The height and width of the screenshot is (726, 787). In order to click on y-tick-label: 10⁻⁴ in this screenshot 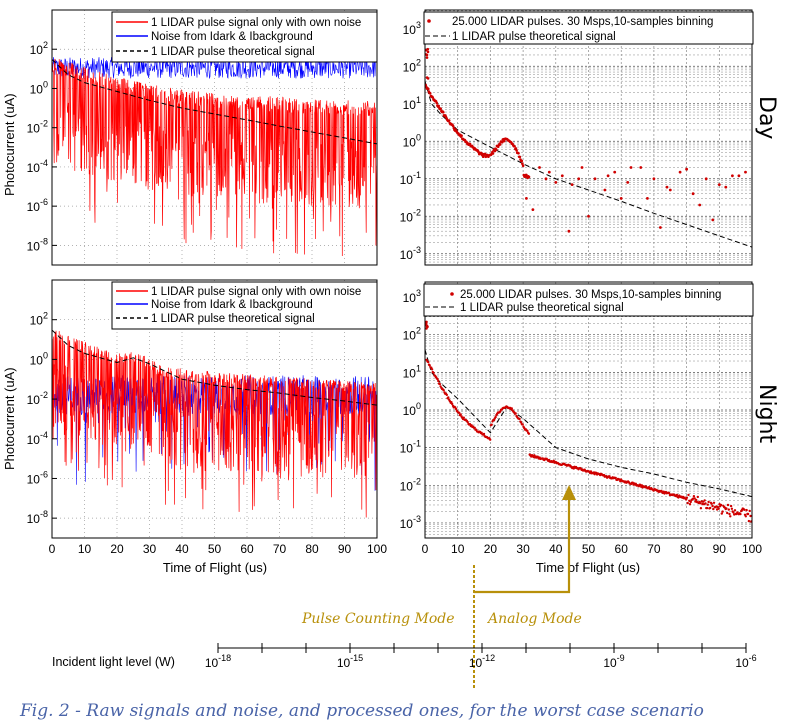, I will do `click(37, 166)`.